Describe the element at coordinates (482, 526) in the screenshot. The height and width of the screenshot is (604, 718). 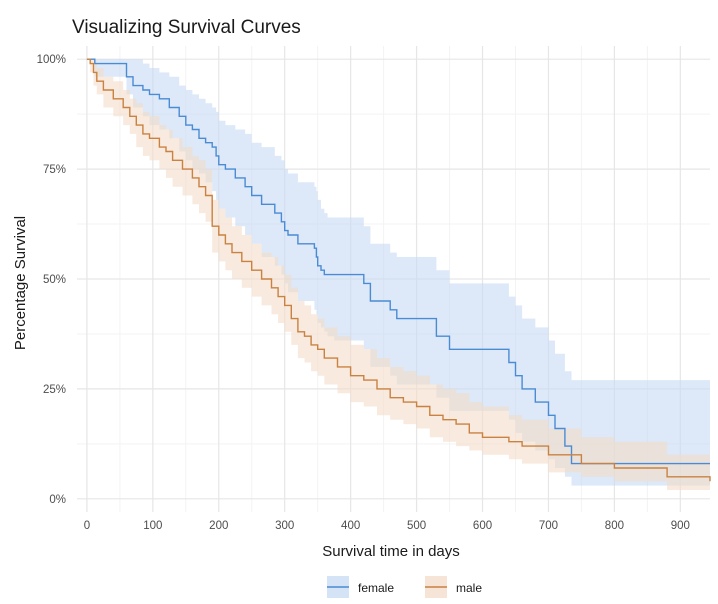
I see `x-tick-label: 600` at that location.